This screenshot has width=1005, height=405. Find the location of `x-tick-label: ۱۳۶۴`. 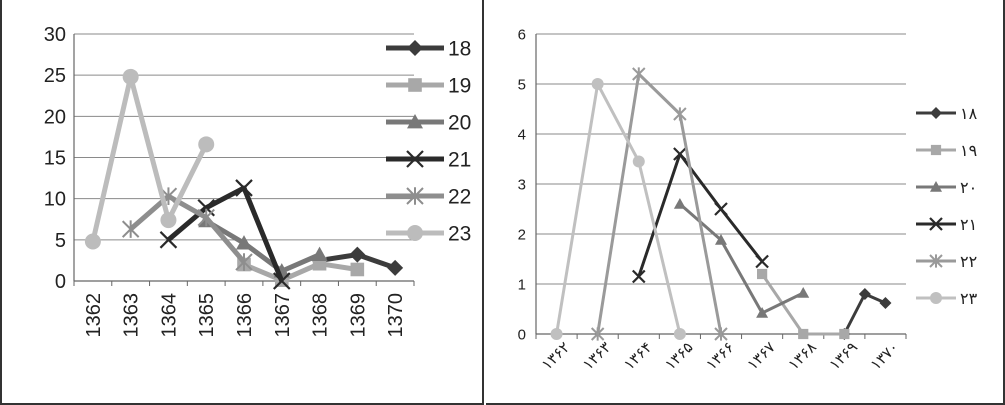

x-tick-label: ۱۳۶۴ is located at coordinates (638, 356).